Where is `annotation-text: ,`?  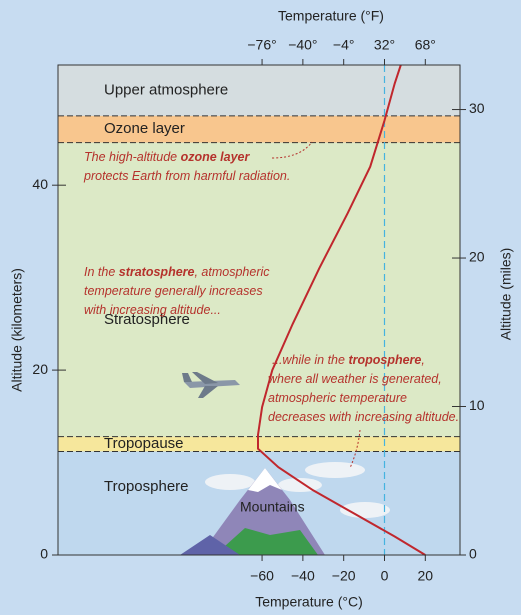 annotation-text: , is located at coordinates (422, 360).